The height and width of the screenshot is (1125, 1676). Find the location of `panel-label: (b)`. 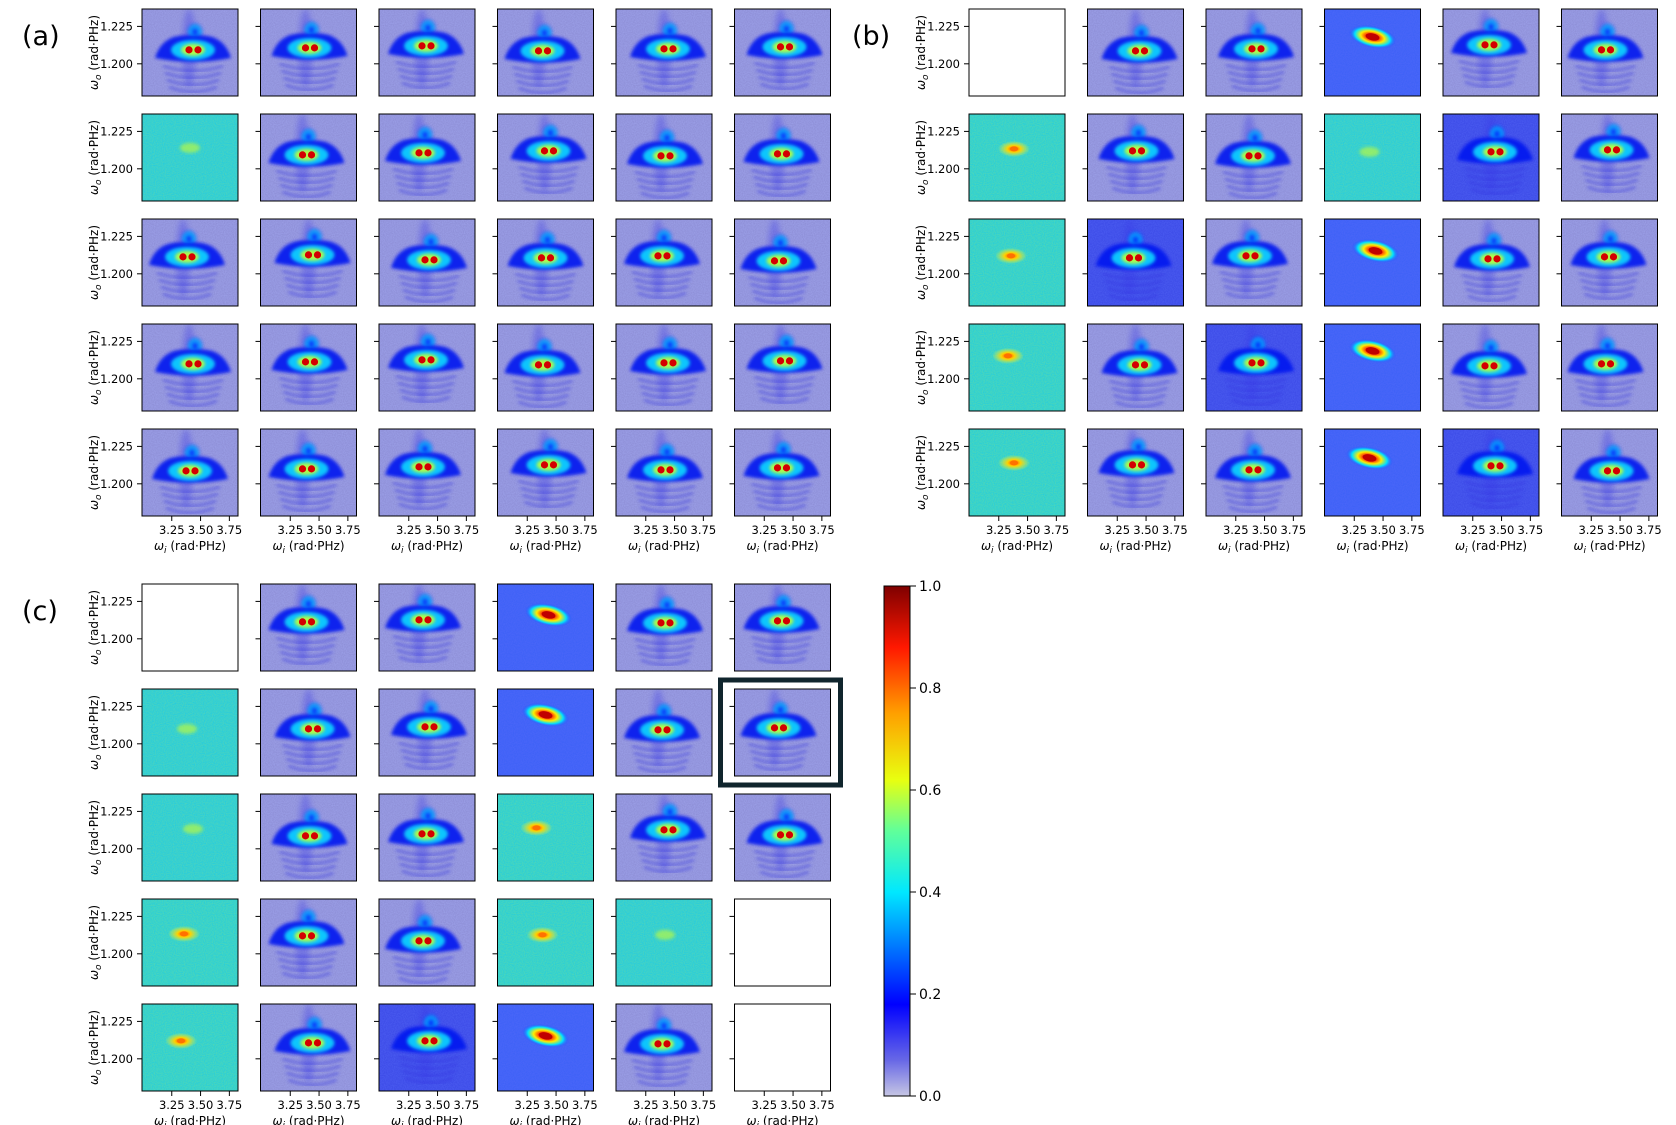

panel-label: (b) is located at coordinates (871, 36).